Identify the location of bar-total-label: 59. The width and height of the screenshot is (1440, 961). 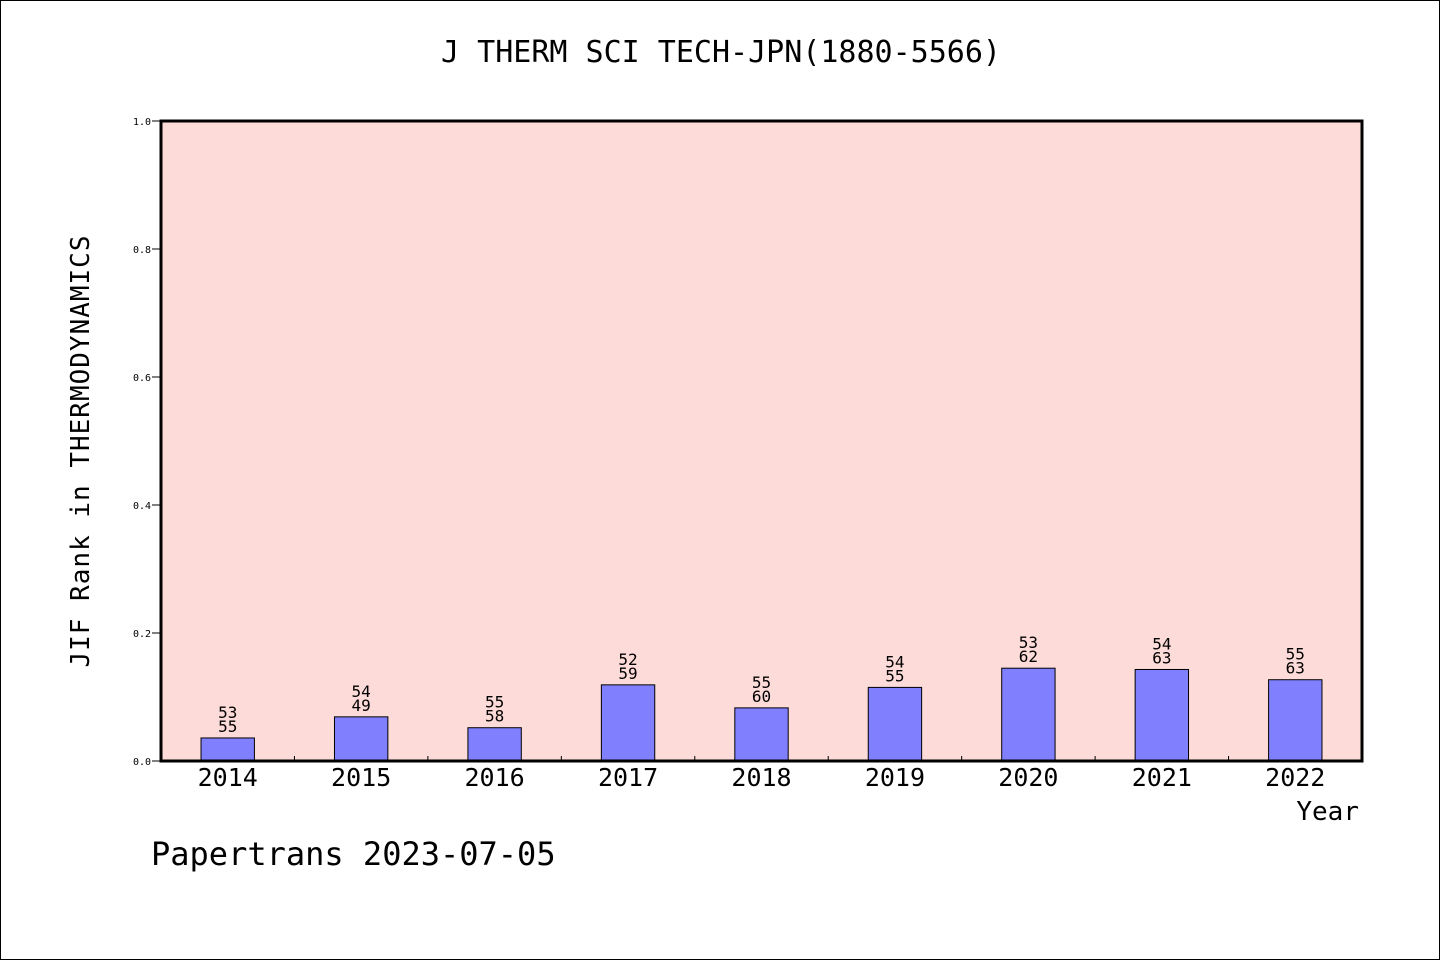
(627, 673).